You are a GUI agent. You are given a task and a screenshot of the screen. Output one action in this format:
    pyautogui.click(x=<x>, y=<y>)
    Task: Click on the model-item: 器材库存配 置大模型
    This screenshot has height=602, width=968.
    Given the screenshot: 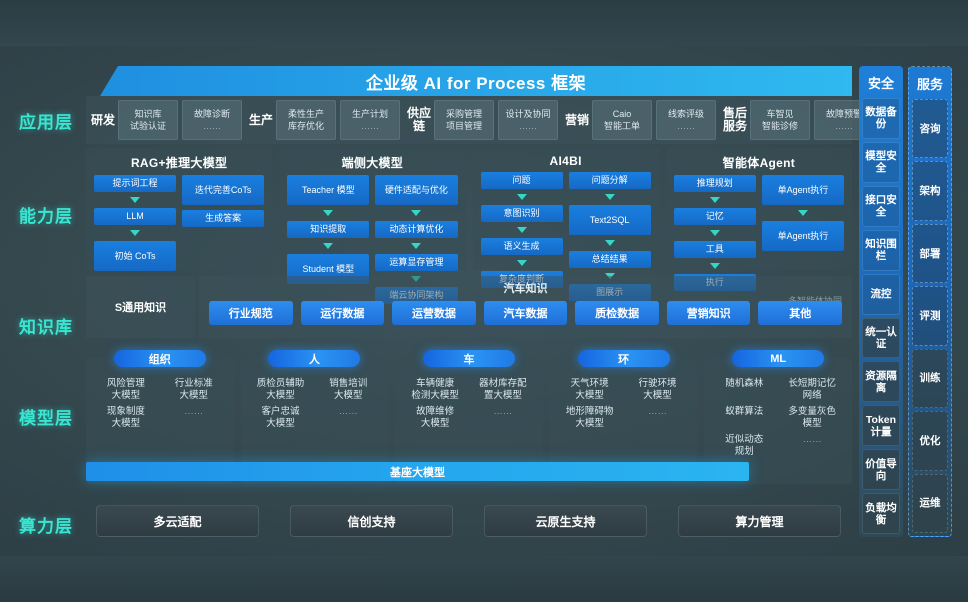 What is the action you would take?
    pyautogui.click(x=503, y=389)
    